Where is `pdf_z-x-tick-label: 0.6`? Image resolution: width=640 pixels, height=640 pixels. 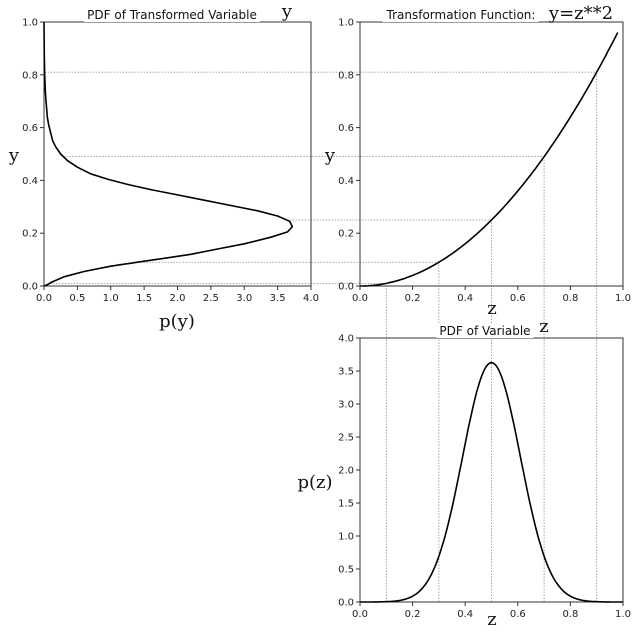
pdf_z-x-tick-label: 0.6 is located at coordinates (518, 614).